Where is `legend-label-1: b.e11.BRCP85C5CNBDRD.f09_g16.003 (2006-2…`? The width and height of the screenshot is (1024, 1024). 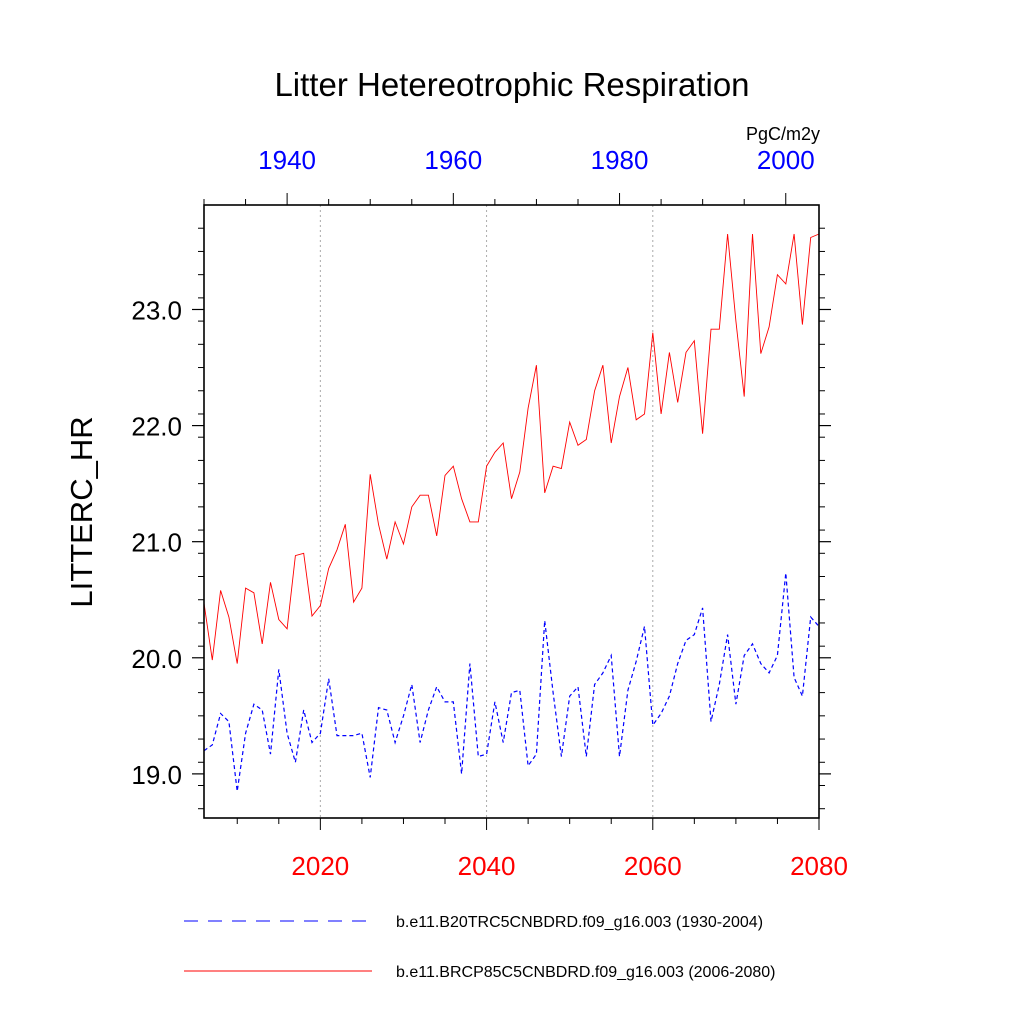
legend-label-1: b.e11.BRCP85C5CNBDRD.f09_g16.003 (2006-2… is located at coordinates (585, 972).